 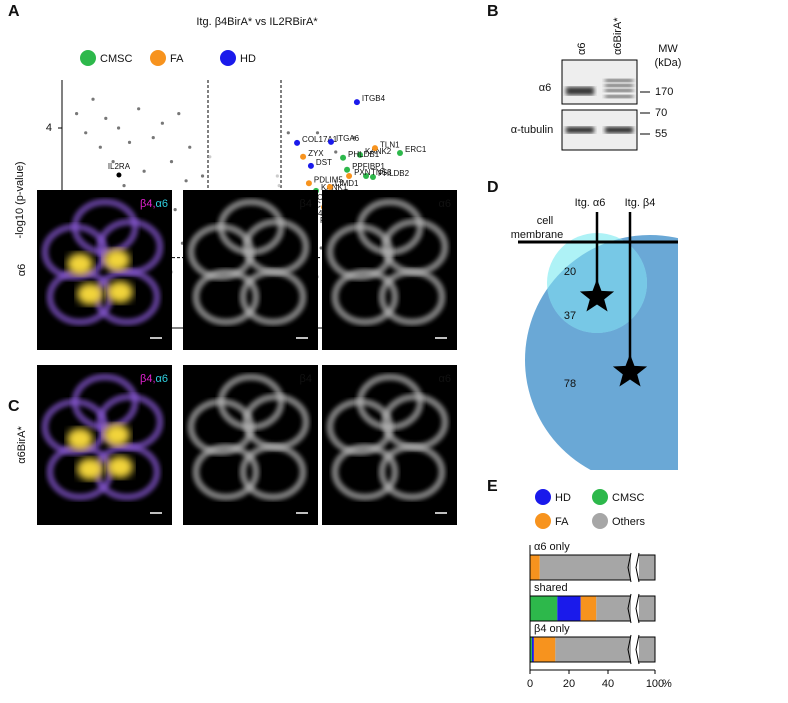 I want to click on legend-label: Others, so click(x=629, y=522).